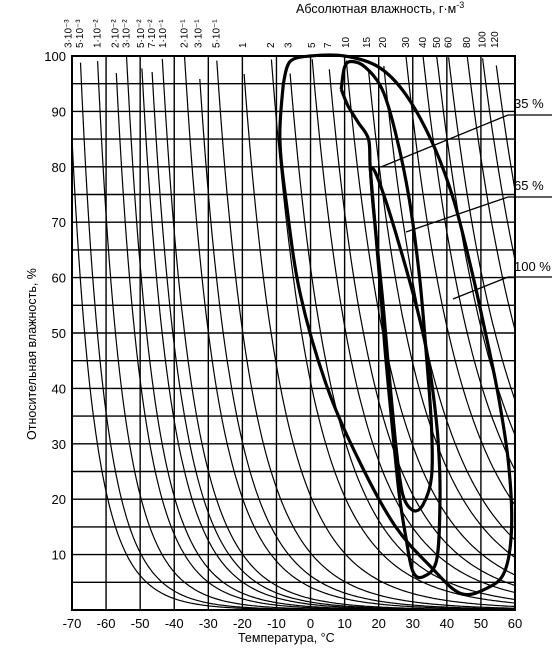  Describe the element at coordinates (423, 42) in the screenshot. I see `top-tick-label: 40` at that location.